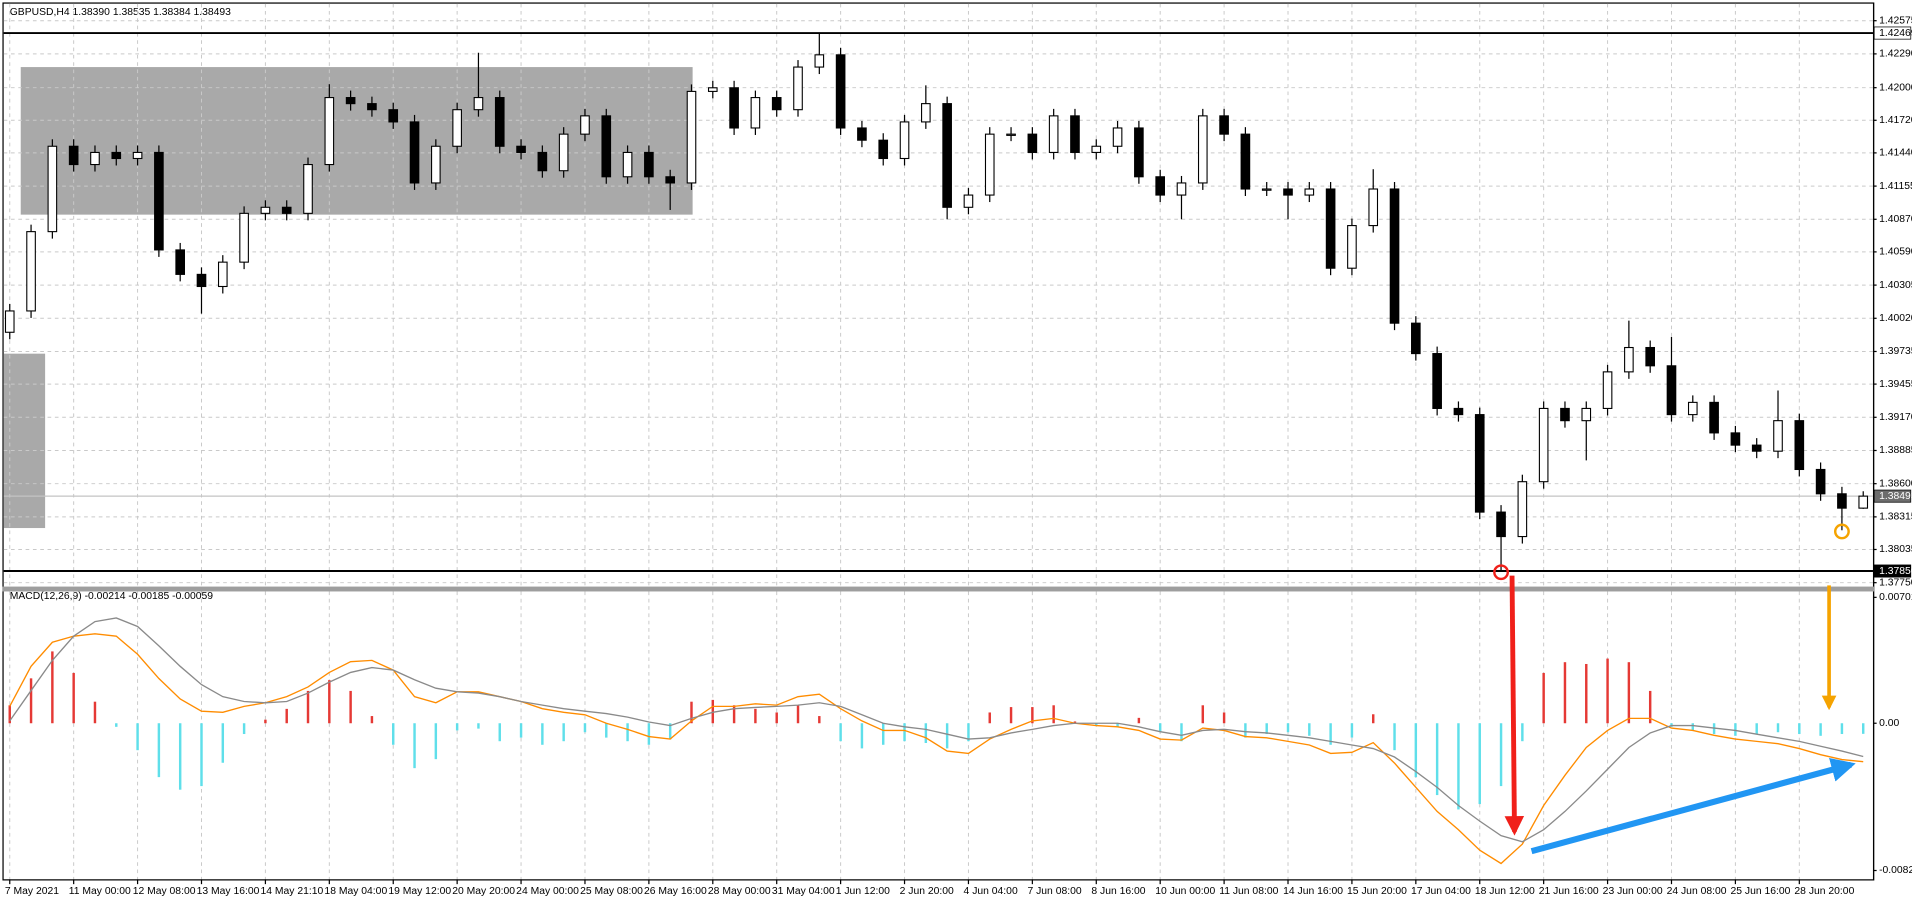 This screenshot has width=1912, height=900. What do you see at coordinates (355, 891) in the screenshot?
I see `x-tick-label: 18 May 04:00` at bounding box center [355, 891].